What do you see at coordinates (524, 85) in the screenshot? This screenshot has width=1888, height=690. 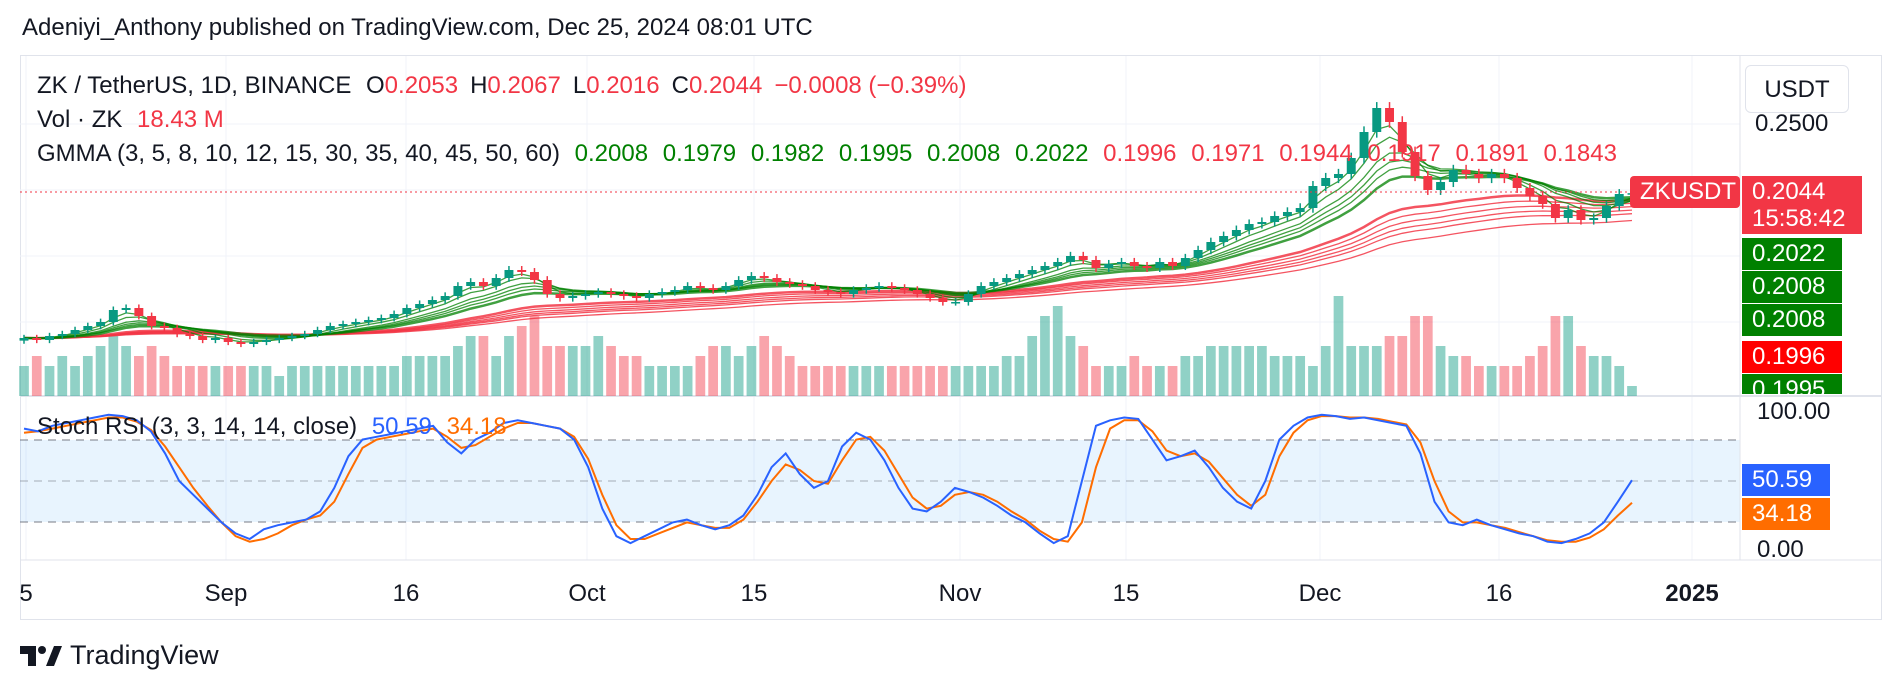 I see `high-value: 0.2067` at bounding box center [524, 85].